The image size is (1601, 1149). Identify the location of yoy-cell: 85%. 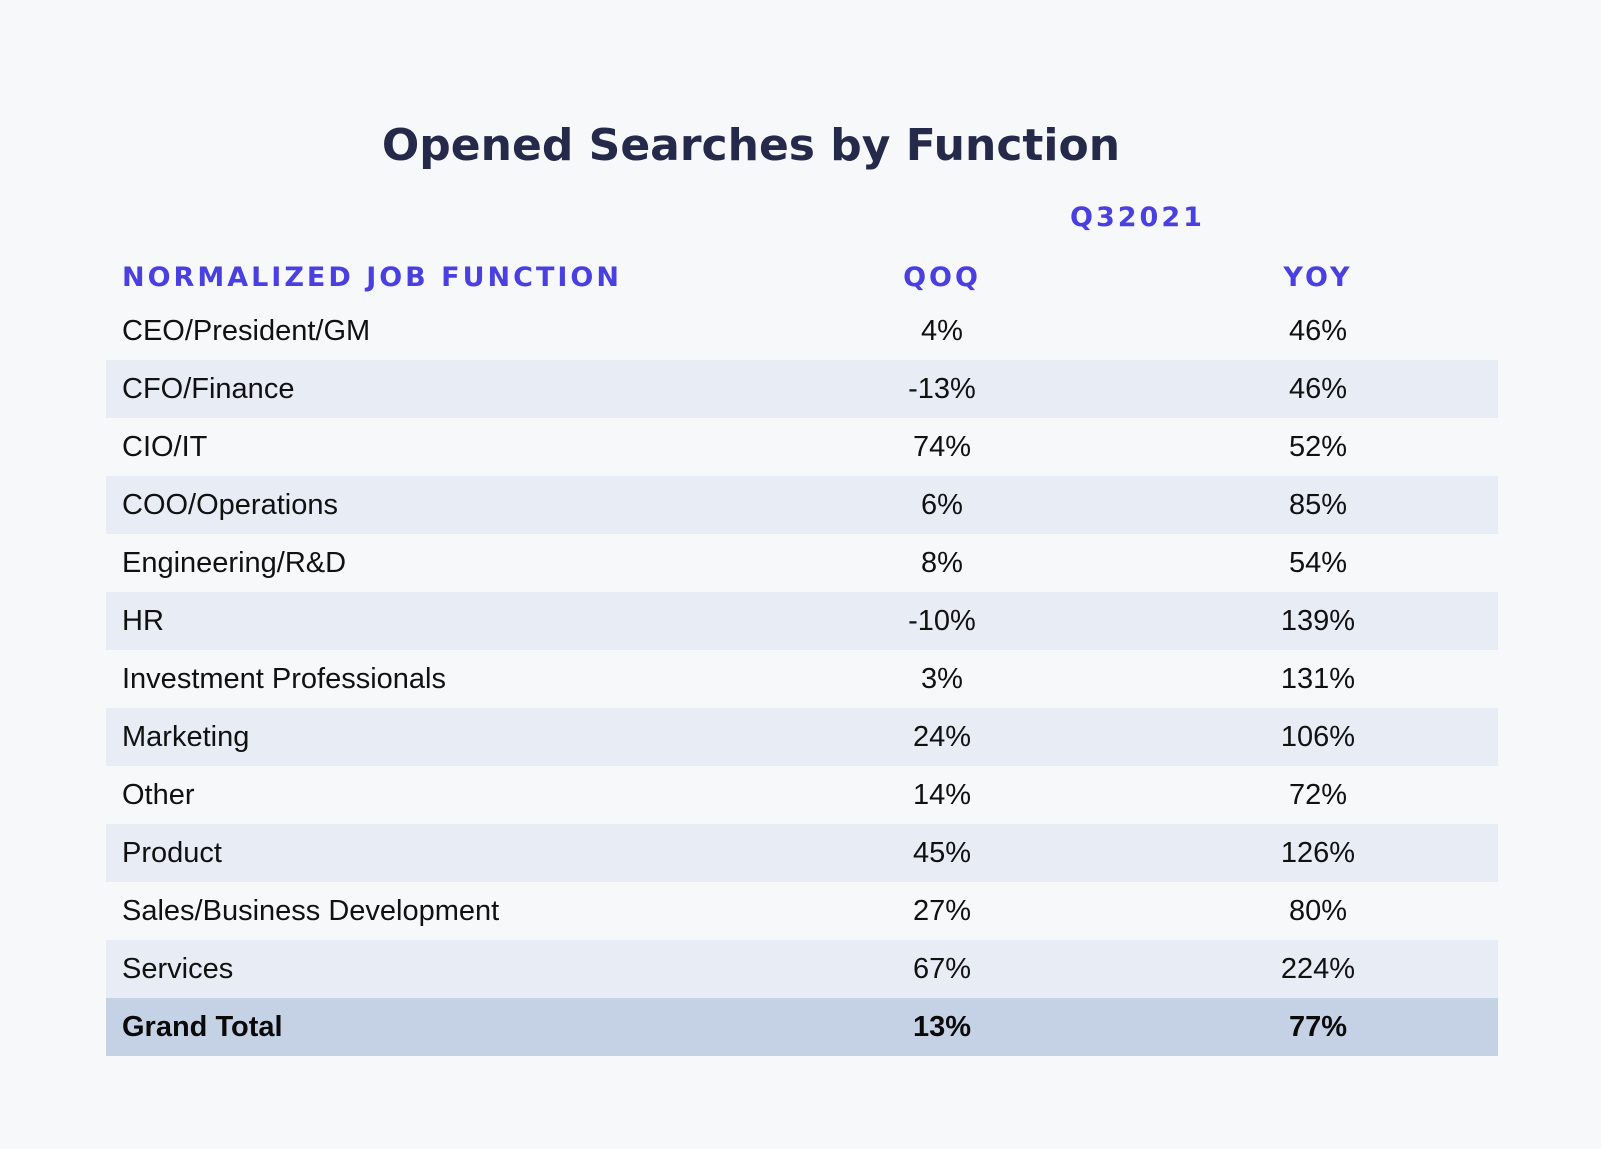
(1318, 504).